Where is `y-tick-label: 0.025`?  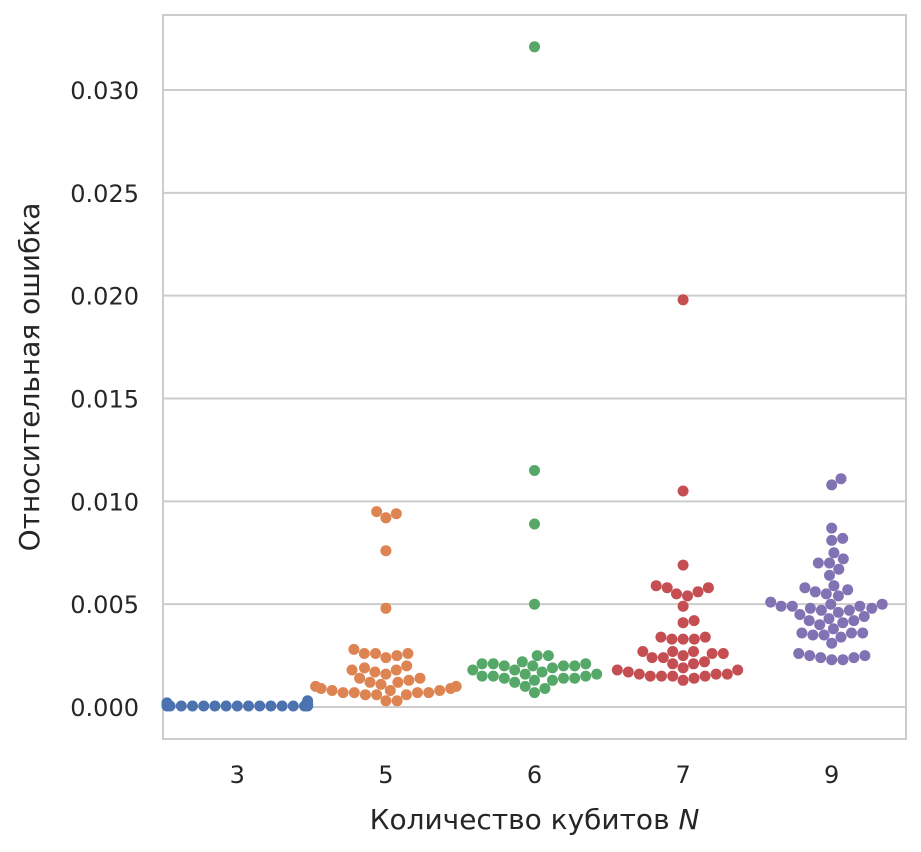 y-tick-label: 0.025 is located at coordinates (104, 194).